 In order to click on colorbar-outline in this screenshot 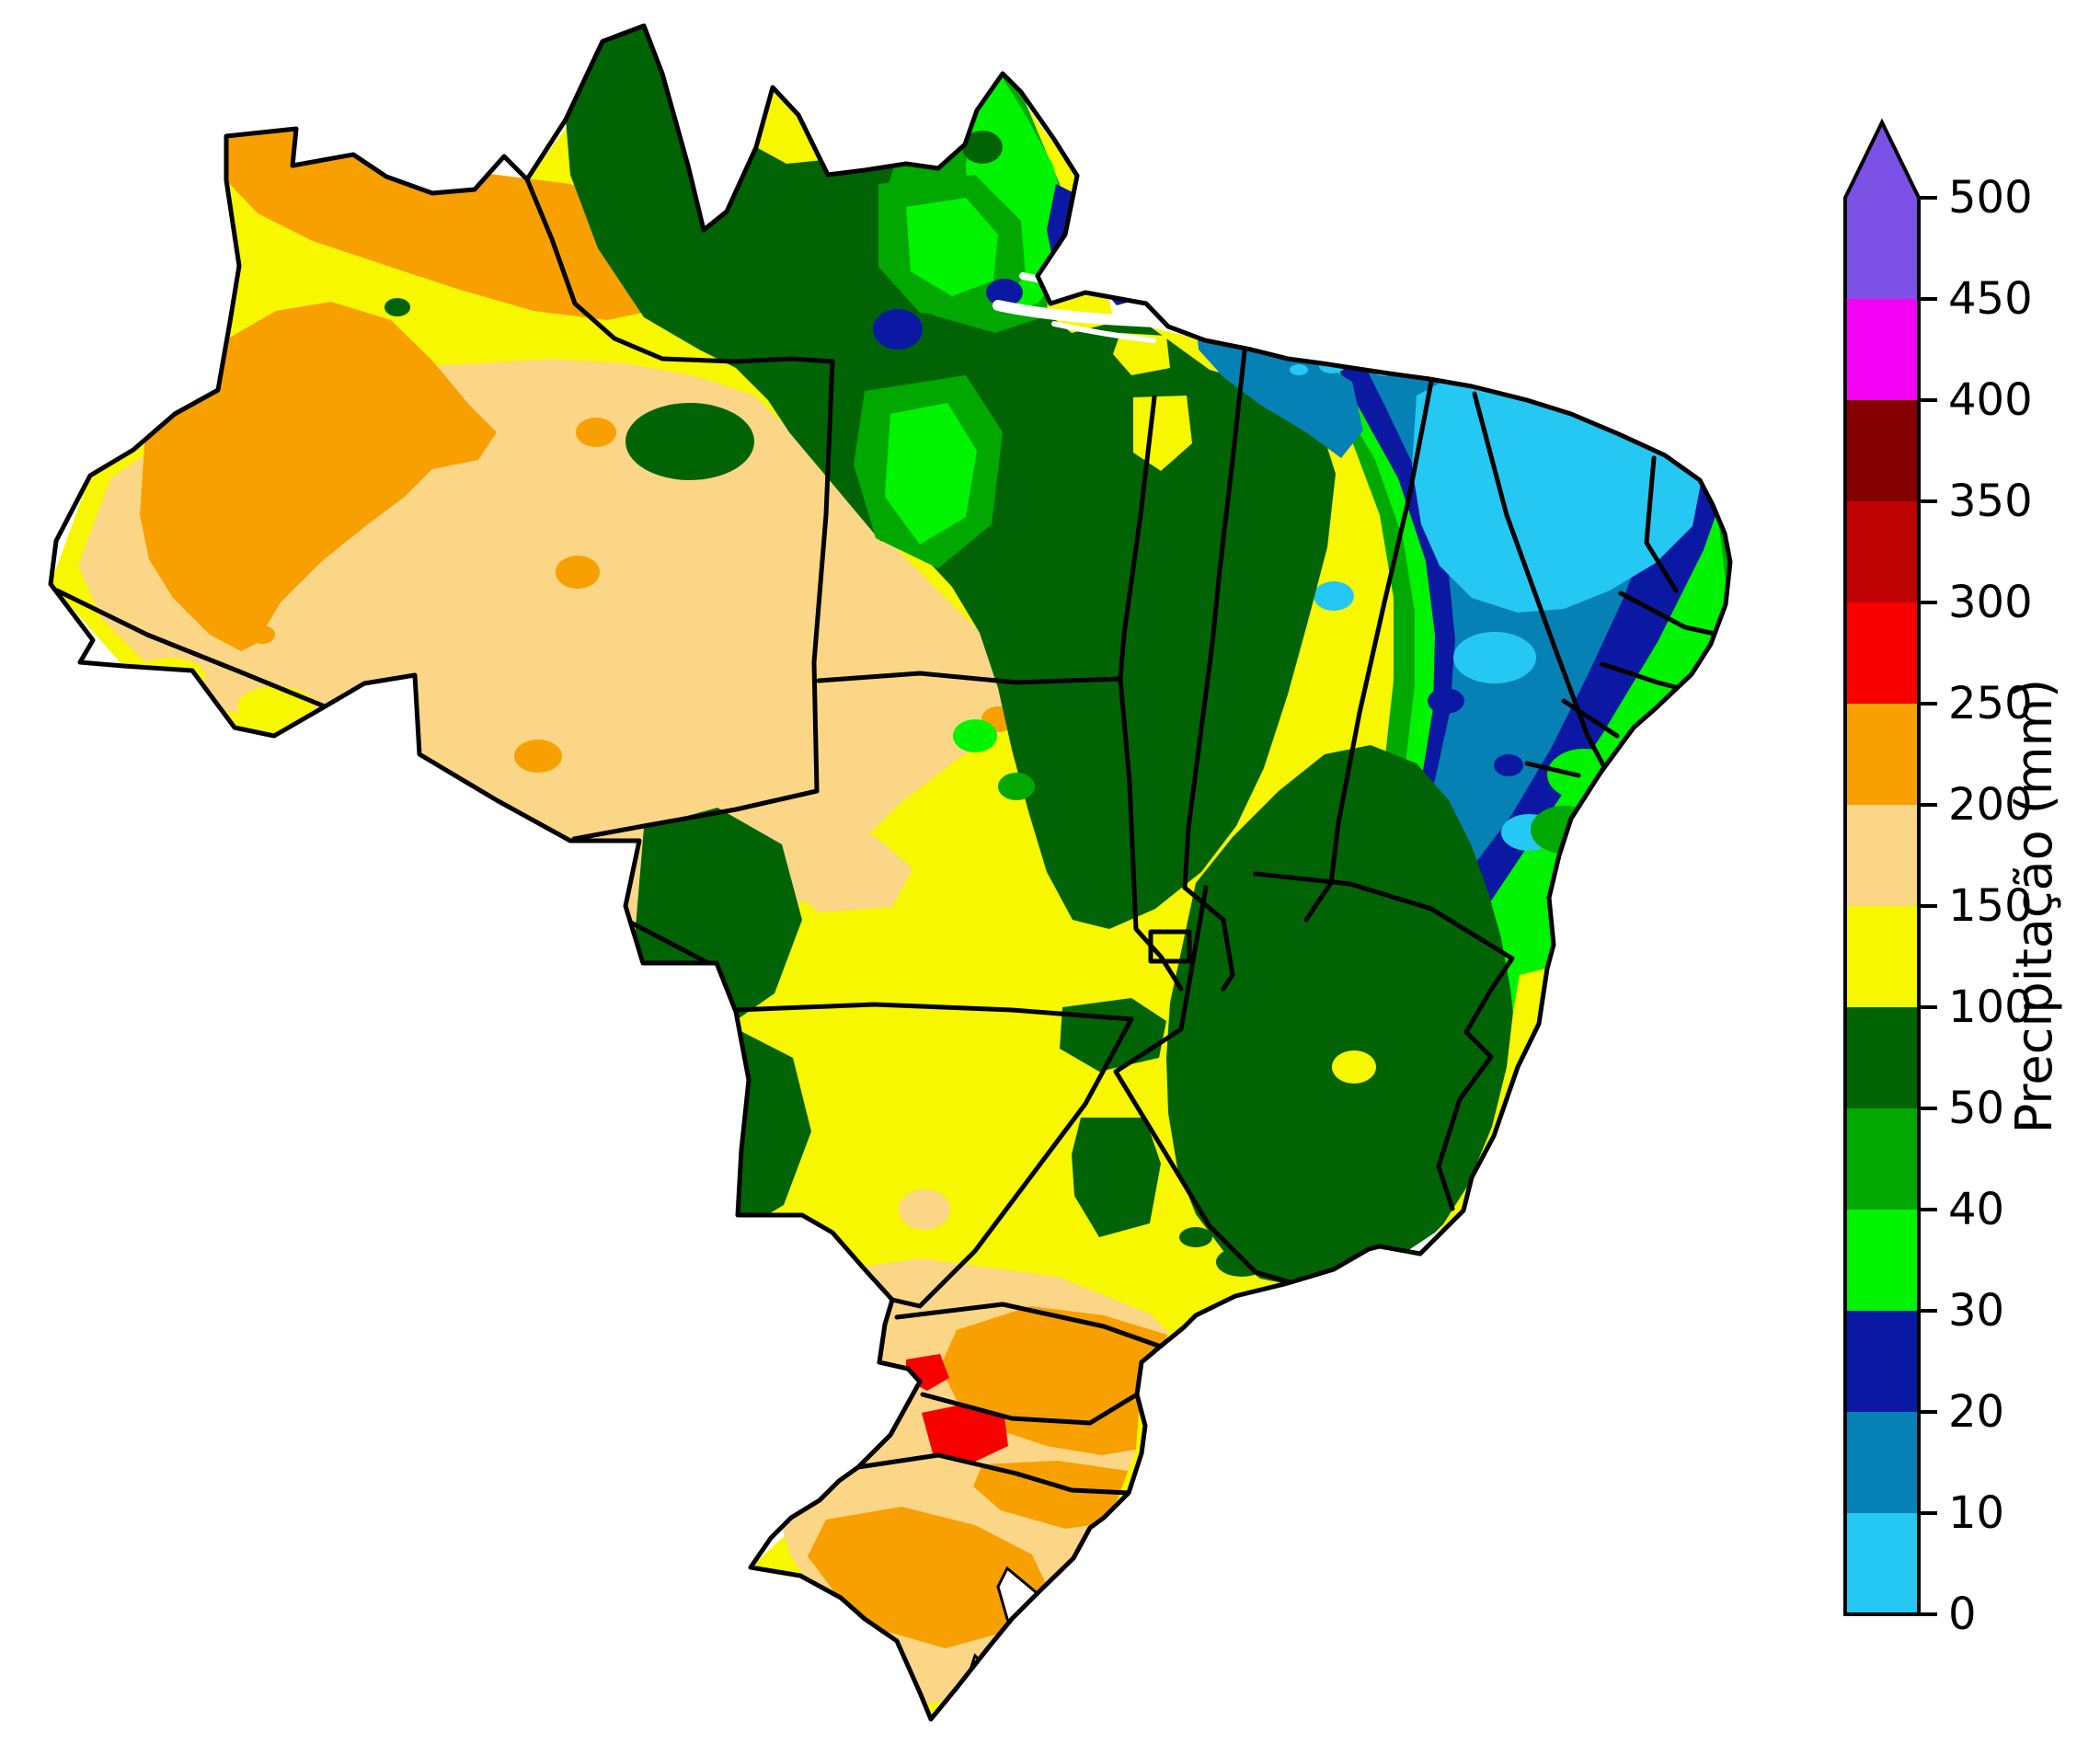, I will do `click(1882, 867)`.